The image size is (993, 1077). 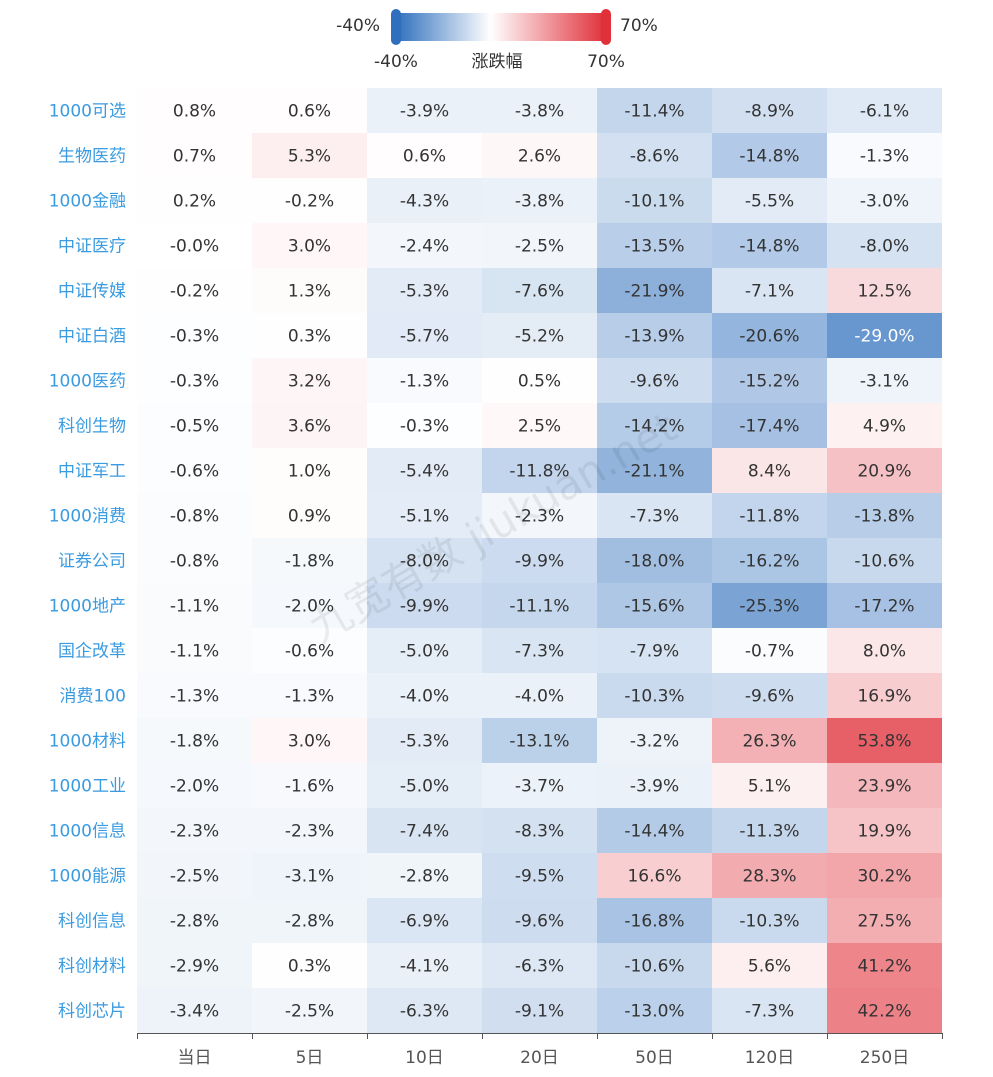 I want to click on cell-value-label: 8.0%, so click(x=884, y=652).